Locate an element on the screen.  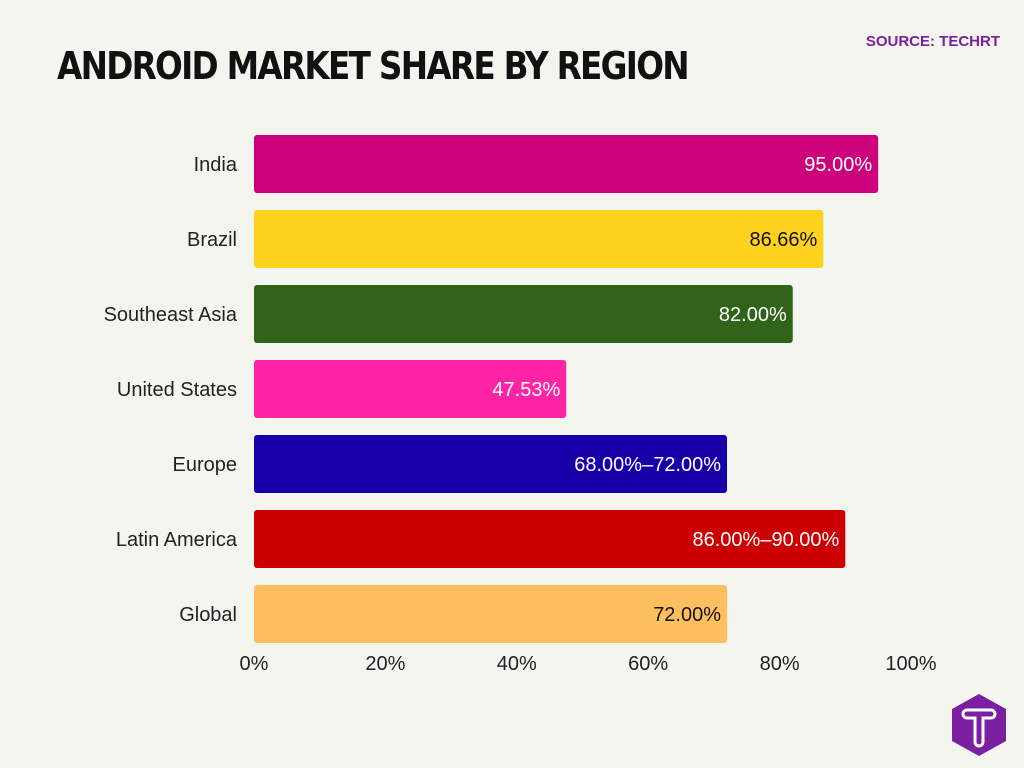
category-label: Brazil is located at coordinates (212, 240).